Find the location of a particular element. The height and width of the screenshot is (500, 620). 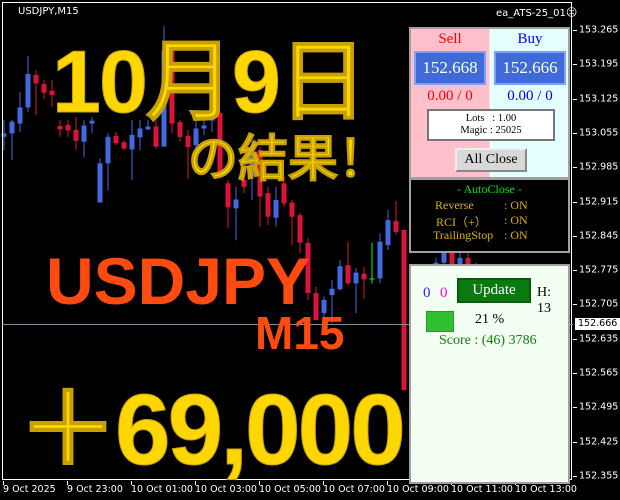

current-price-label: 152.666 is located at coordinates (597, 324).